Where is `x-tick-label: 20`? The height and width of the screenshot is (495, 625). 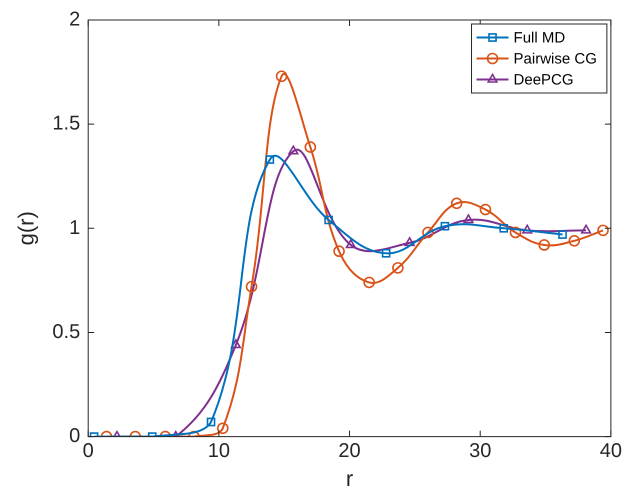
x-tick-label: 20 is located at coordinates (349, 451).